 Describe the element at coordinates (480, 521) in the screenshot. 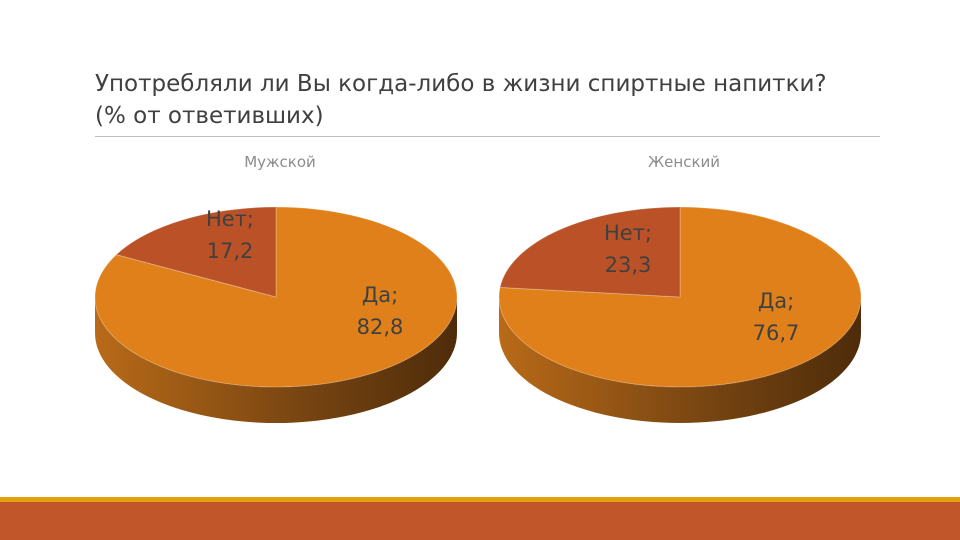

I see `bottom-bar` at that location.